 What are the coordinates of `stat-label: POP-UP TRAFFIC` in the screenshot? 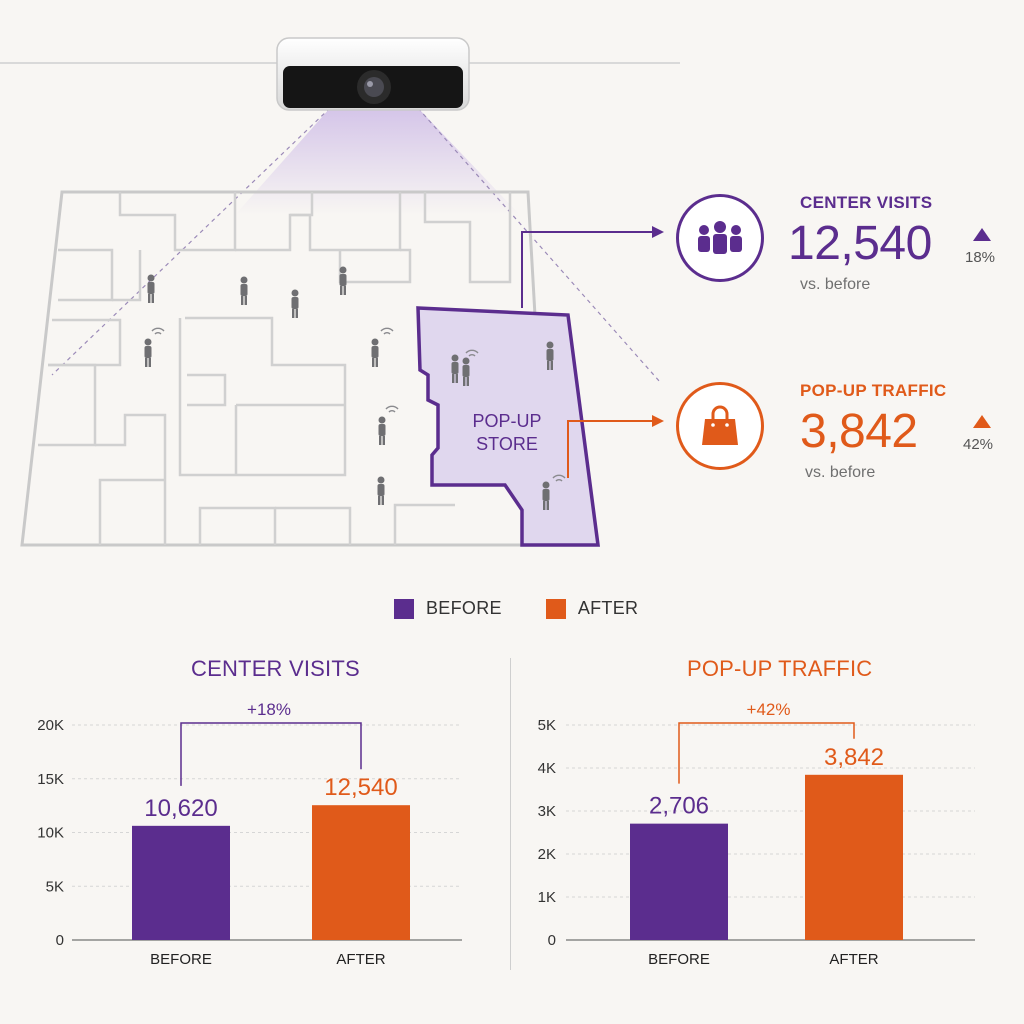 It's located at (873, 390).